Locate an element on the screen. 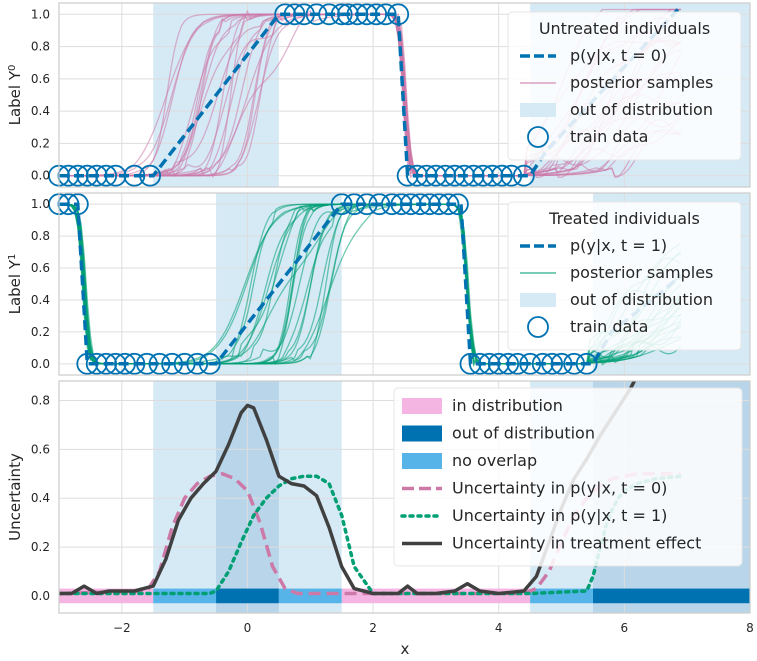 The image size is (757, 661). x-axis-label: x is located at coordinates (405, 649).